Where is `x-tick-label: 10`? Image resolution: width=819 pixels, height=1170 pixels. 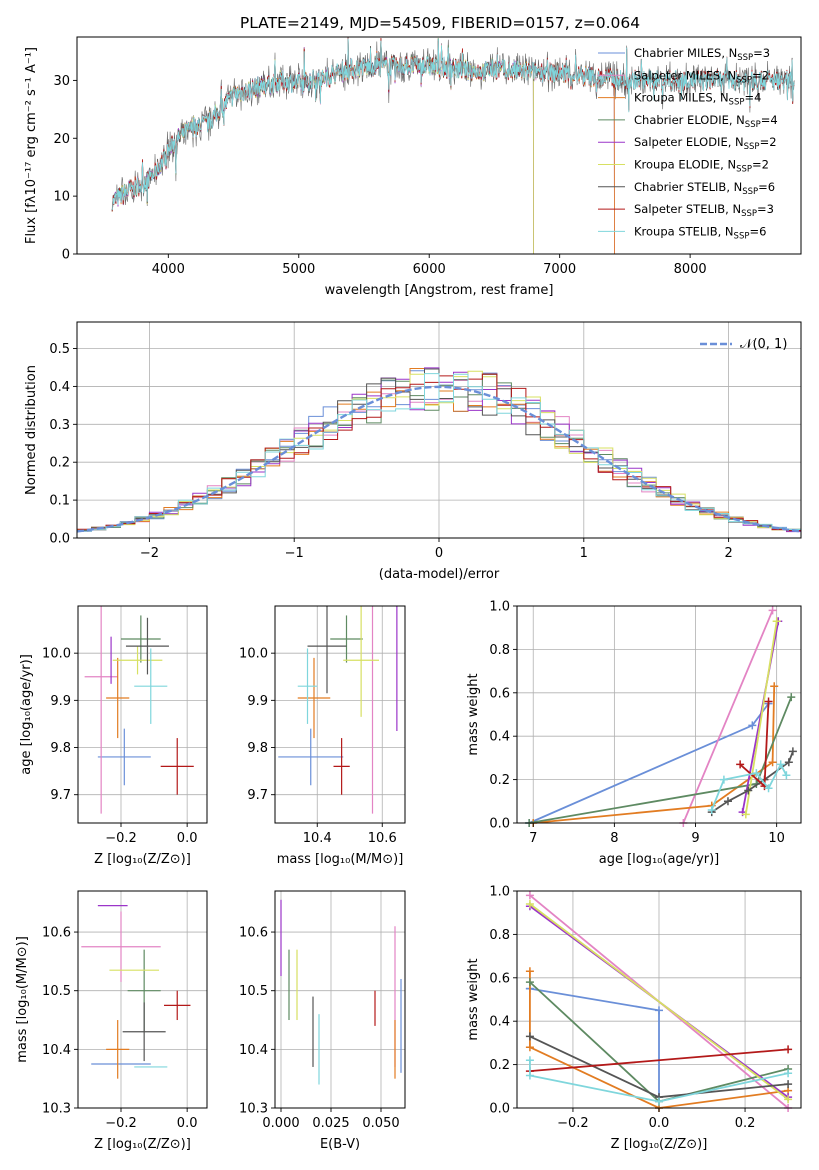 x-tick-label: 10 is located at coordinates (776, 838).